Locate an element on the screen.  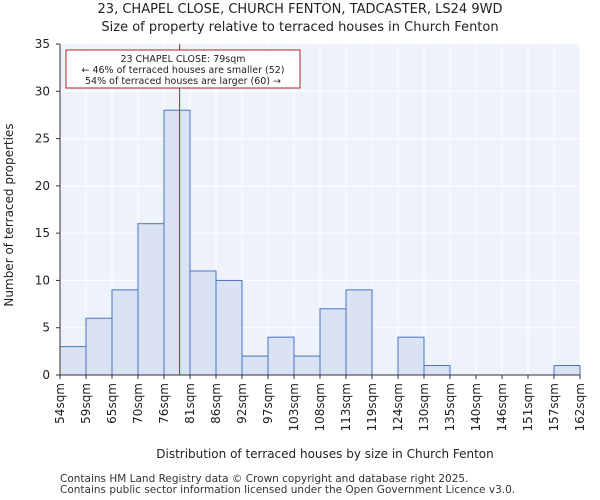
annotation-line-1: 23 CHAPEL CLOSE: 79sqm is located at coordinates (182, 59).